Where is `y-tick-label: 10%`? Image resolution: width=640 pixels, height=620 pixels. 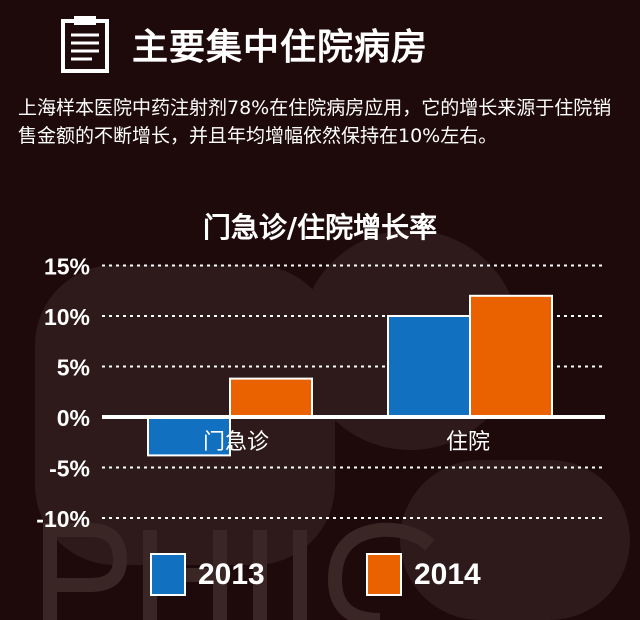
y-tick-label: 10% is located at coordinates (67, 317).